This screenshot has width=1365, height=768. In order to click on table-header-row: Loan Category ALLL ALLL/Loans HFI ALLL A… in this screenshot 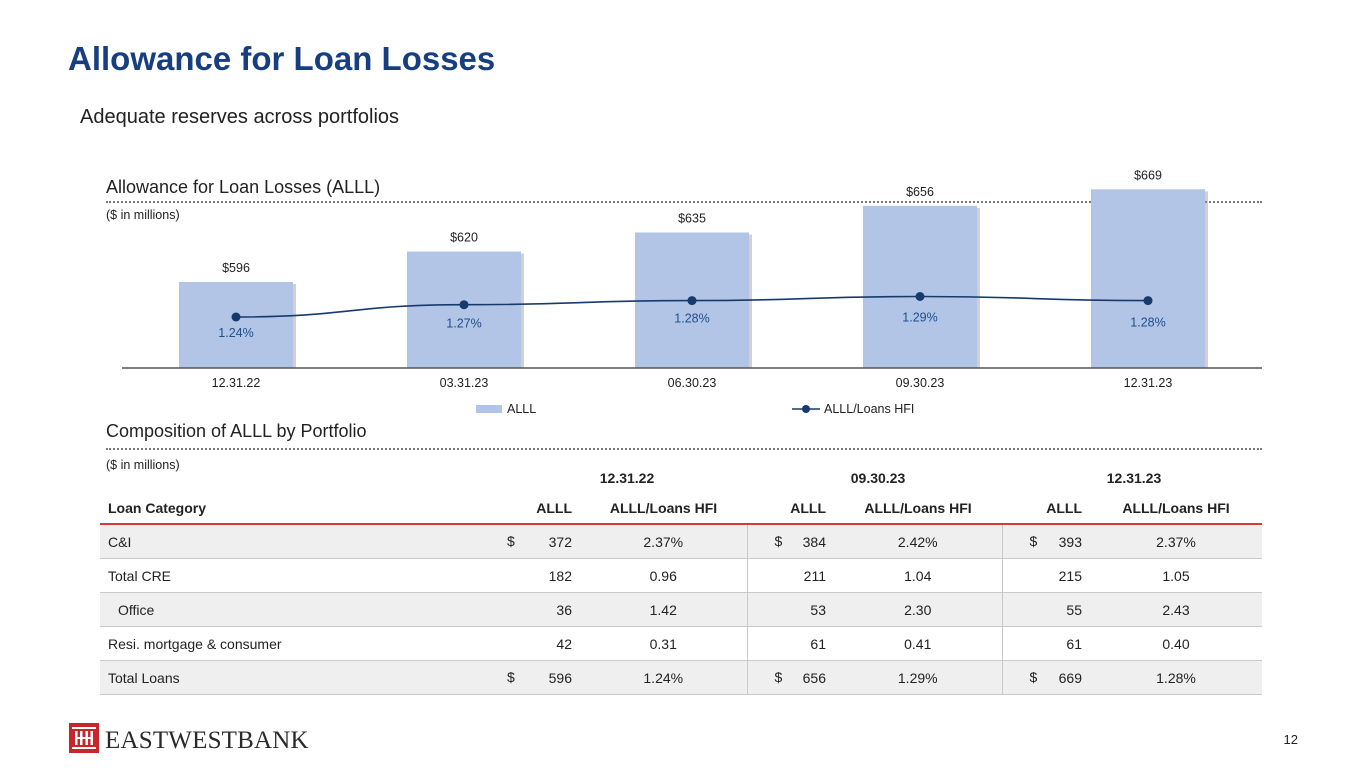, I will do `click(681, 509)`.